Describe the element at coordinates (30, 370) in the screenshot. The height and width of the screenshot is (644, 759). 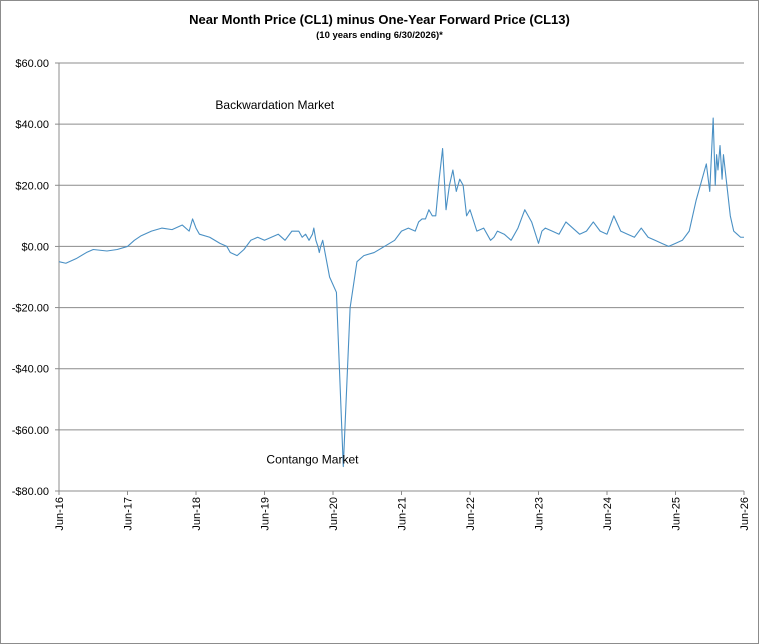
I see `y-tick-label: -$40.00` at that location.